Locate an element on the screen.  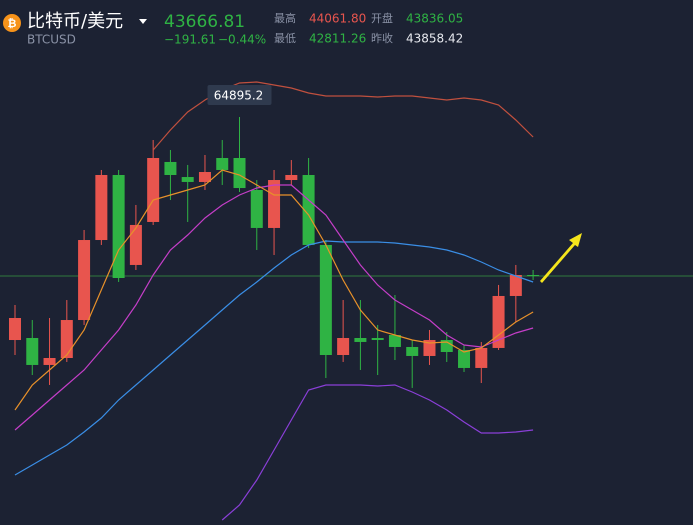
max-label: 64895.2 is located at coordinates (239, 95).